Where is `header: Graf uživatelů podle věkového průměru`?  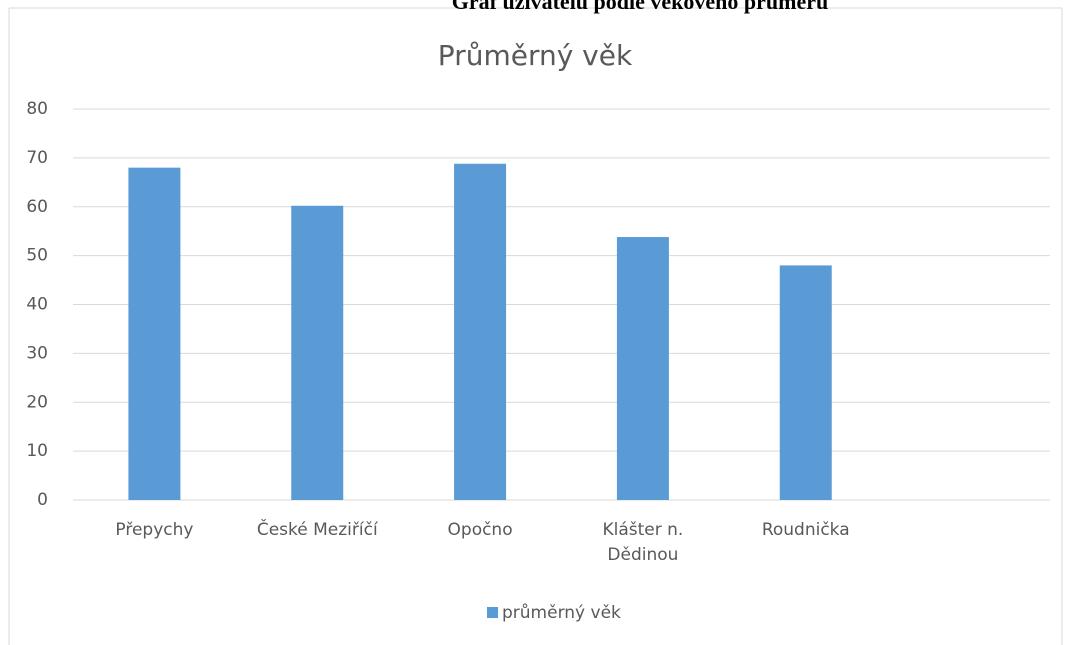 header: Graf uživatelů podle věkového průměru is located at coordinates (640, 7).